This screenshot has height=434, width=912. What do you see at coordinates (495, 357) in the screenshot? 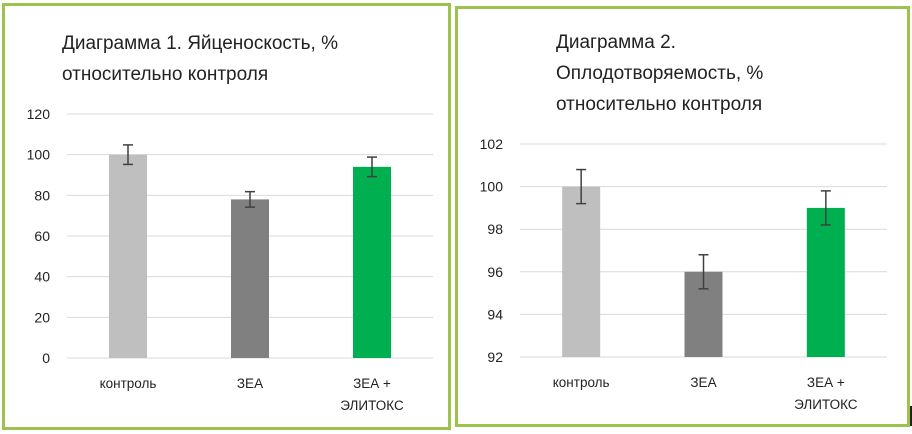
I see `y-tick-label: 92` at bounding box center [495, 357].